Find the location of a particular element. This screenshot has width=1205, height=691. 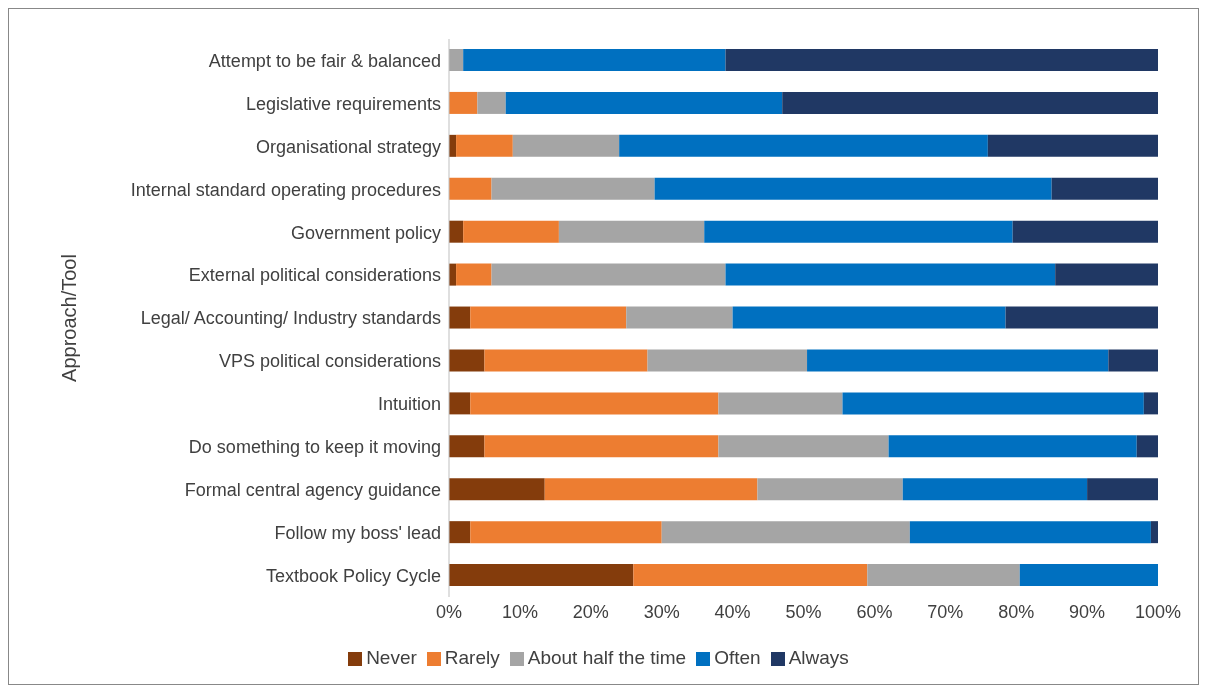

x-tick-label: 30% is located at coordinates (661, 611).